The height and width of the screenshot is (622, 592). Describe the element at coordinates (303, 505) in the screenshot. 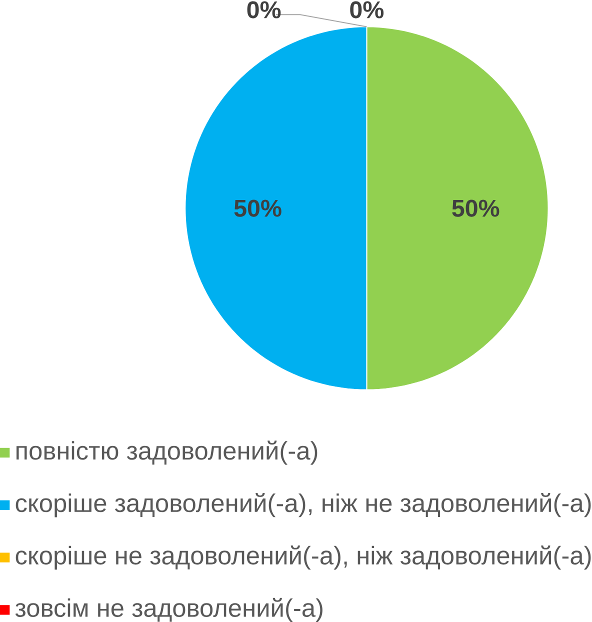

I see `legend-label: скоріше задоволений(-а), ніж не задоволений(-а)` at that location.